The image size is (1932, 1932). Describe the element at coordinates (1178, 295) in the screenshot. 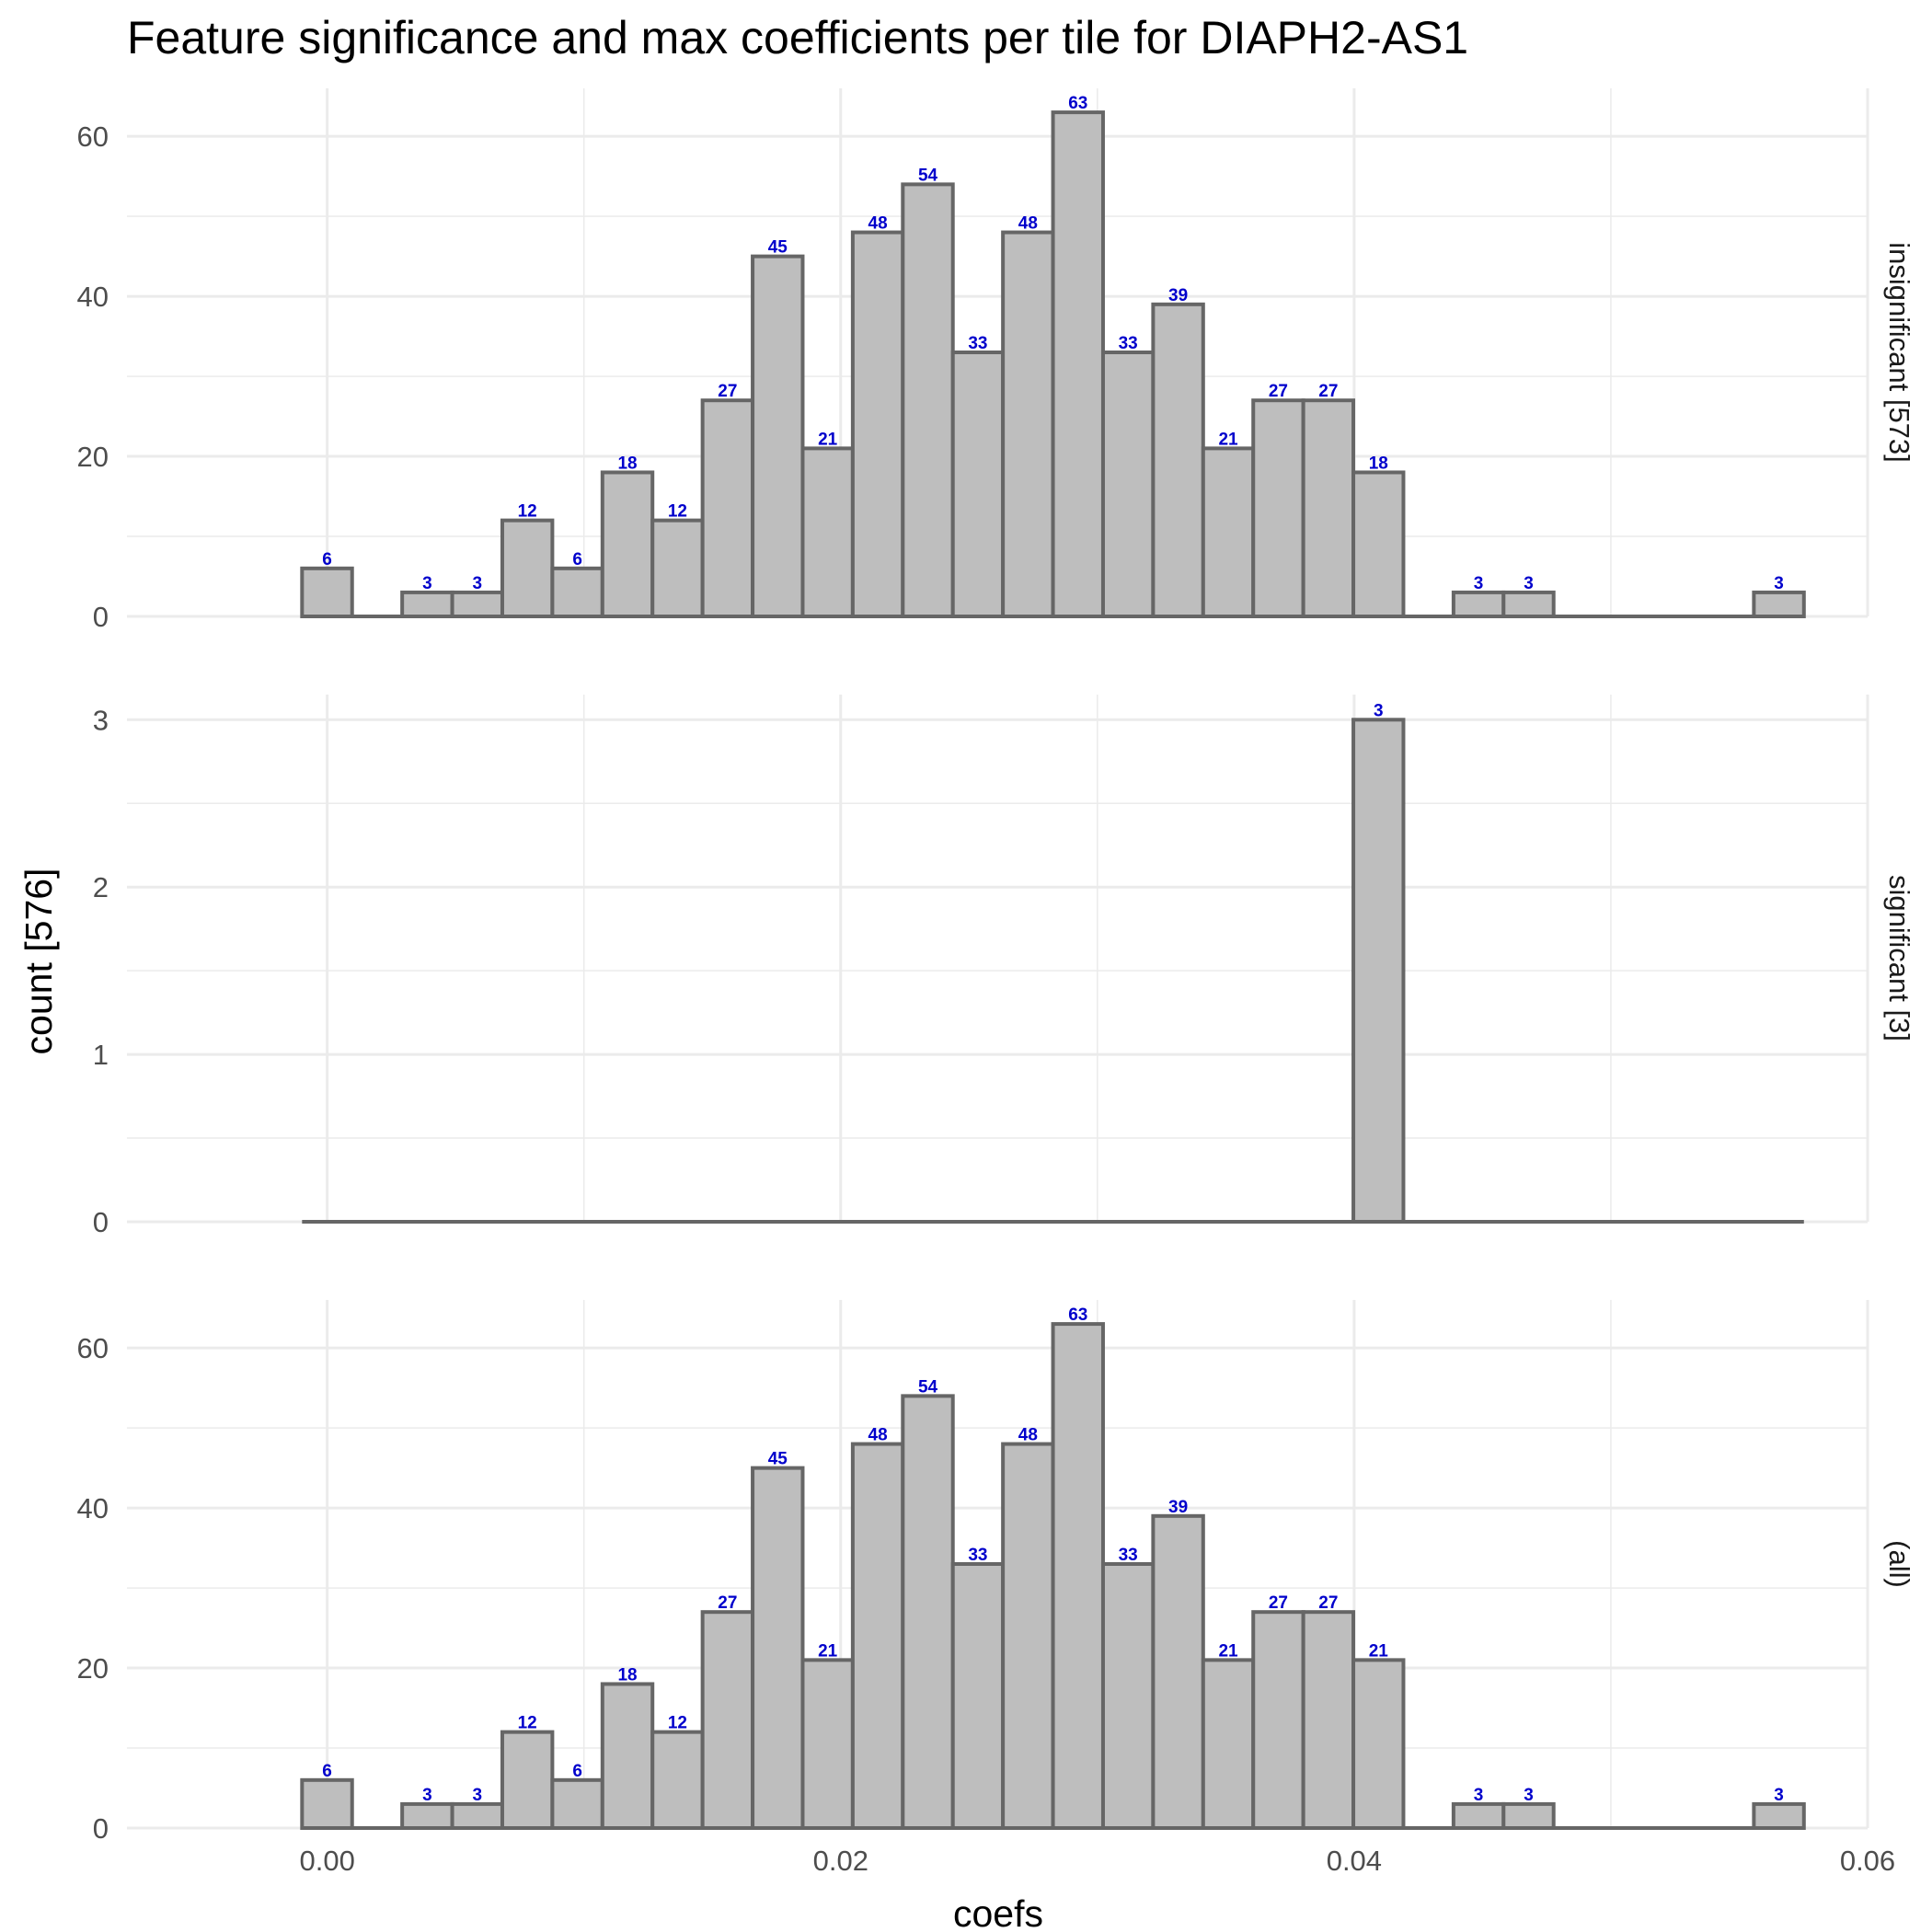

I see `bar-count-label: 39` at that location.